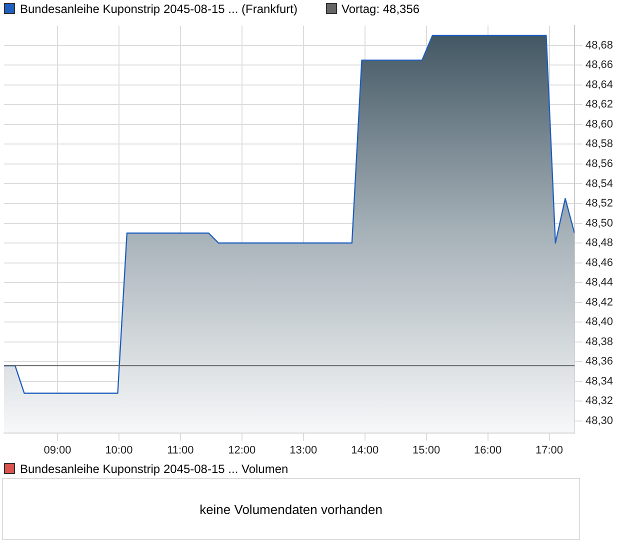  What do you see at coordinates (550, 450) in the screenshot?
I see `x-tick-label: 17:00` at bounding box center [550, 450].